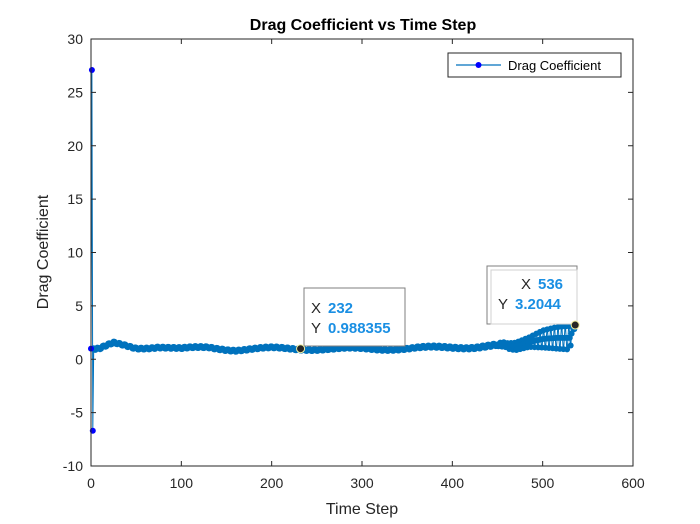 This screenshot has height=524, width=700. I want to click on x-tick-label: 300, so click(362, 483).